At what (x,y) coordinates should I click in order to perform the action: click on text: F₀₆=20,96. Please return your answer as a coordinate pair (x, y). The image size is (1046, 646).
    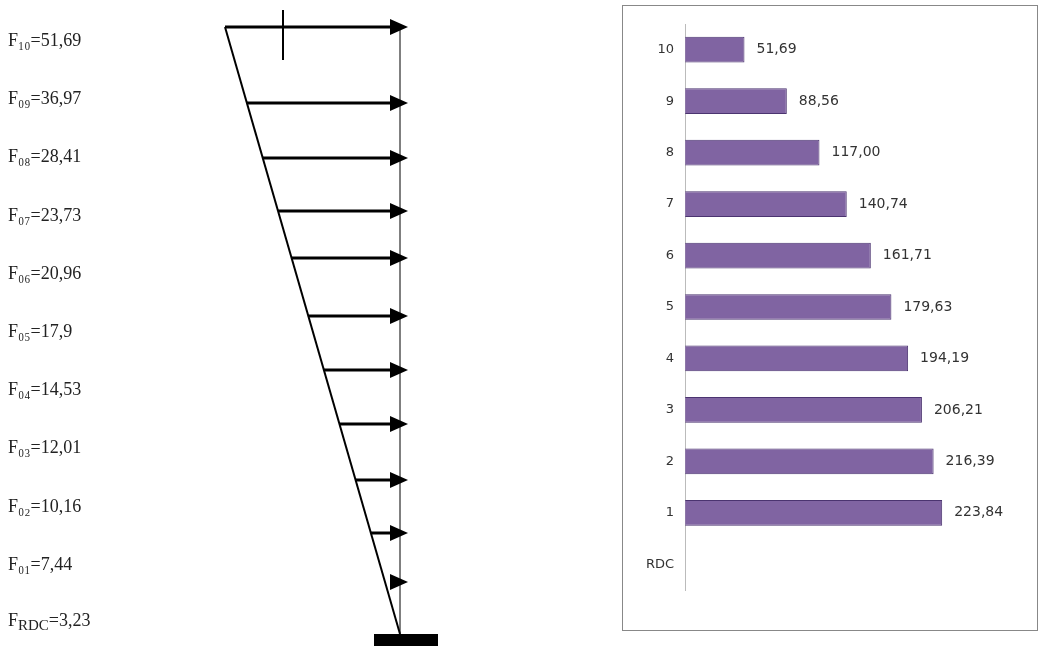
    Looking at the image, I should click on (45, 273).